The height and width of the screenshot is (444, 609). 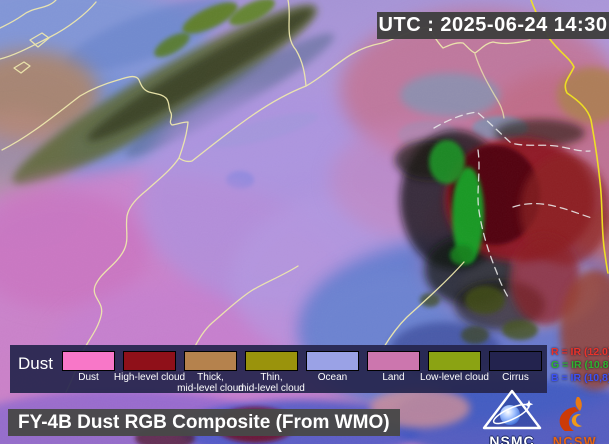 What do you see at coordinates (88, 361) in the screenshot?
I see `dust-swatch` at bounding box center [88, 361].